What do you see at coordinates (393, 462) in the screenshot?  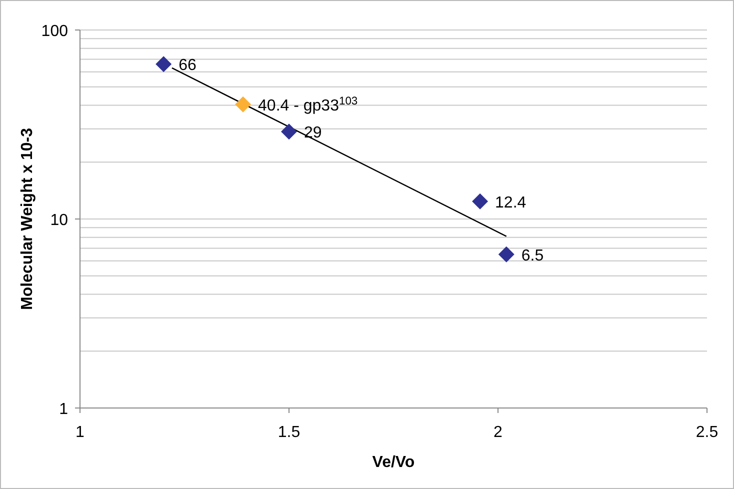 I see `x-axis-title: Ve/Vo` at bounding box center [393, 462].